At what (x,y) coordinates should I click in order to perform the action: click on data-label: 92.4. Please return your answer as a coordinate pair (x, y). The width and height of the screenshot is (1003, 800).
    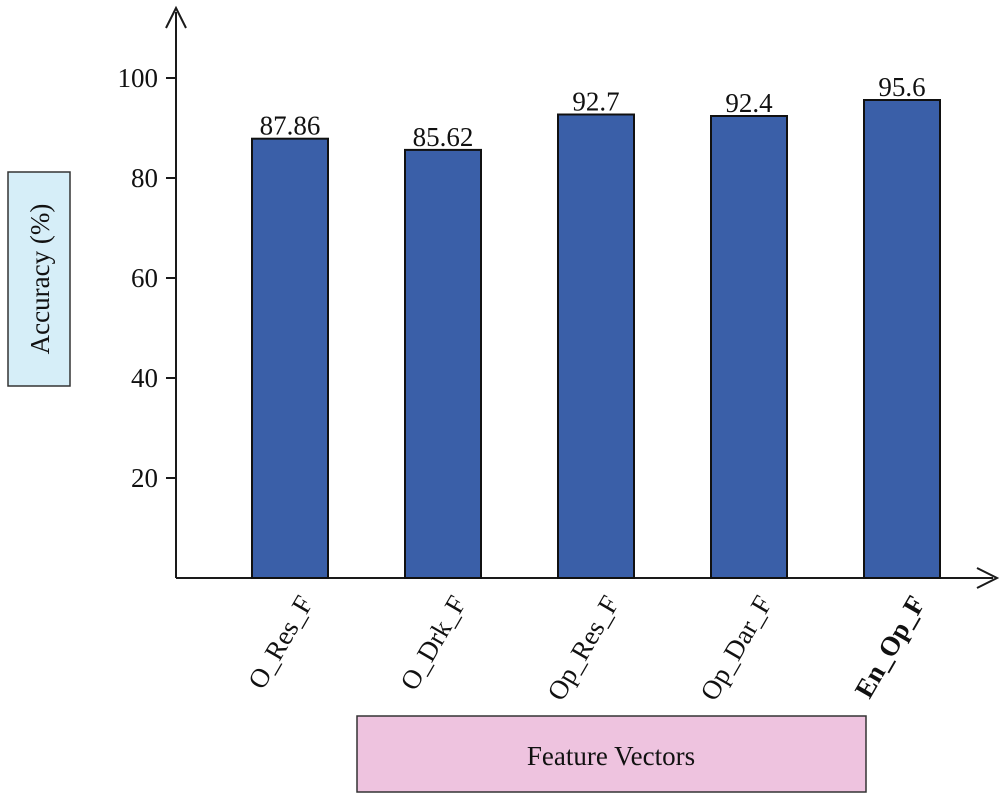
    Looking at the image, I should click on (749, 103).